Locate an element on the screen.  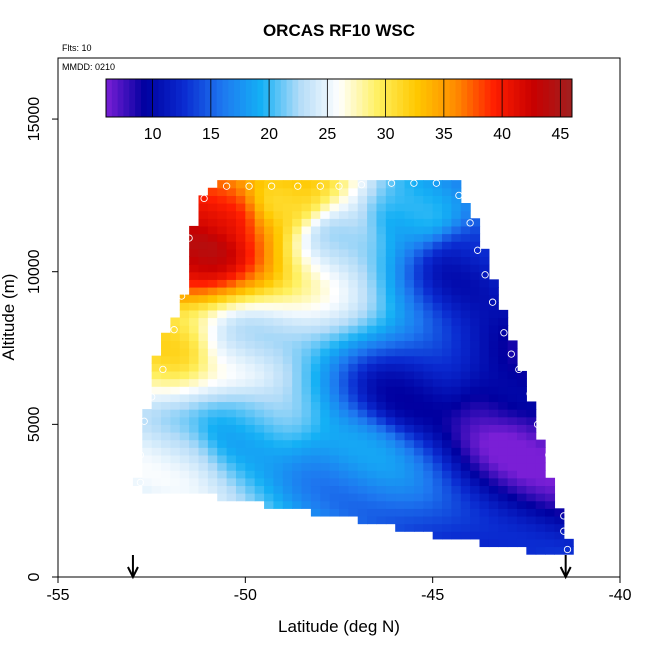
colorbar-tick-label: 45 is located at coordinates (560, 134).